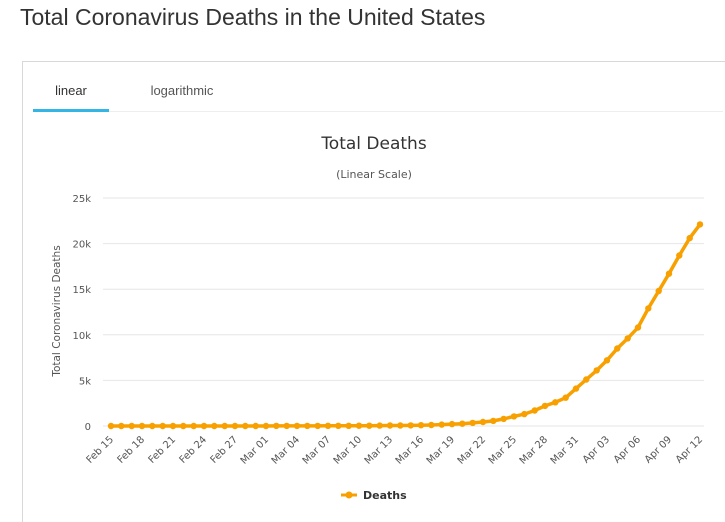 This screenshot has width=725, height=522. What do you see at coordinates (374, 174) in the screenshot?
I see `chart-subtitle: (Linear Scale)` at bounding box center [374, 174].